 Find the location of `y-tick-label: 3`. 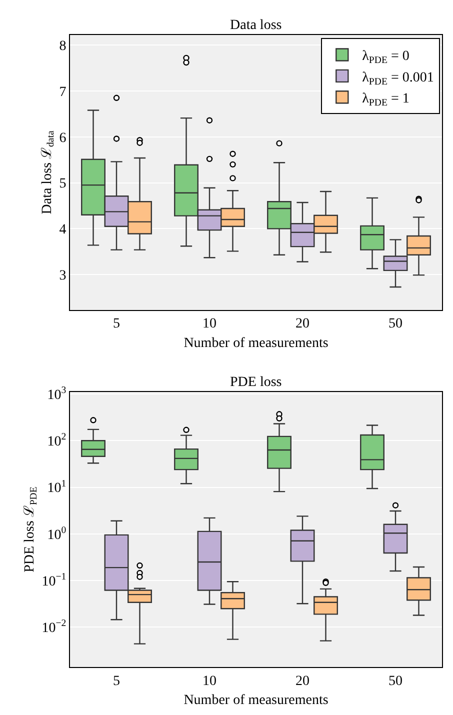

y-tick-label: 3 is located at coordinates (62, 276).